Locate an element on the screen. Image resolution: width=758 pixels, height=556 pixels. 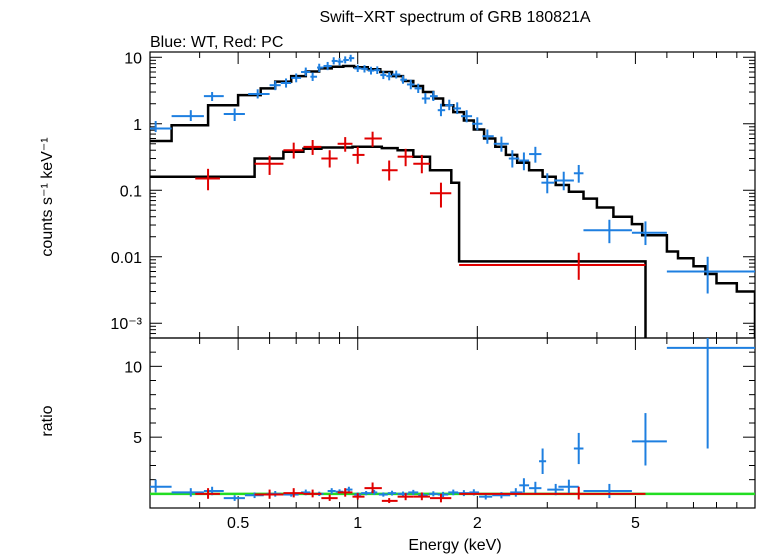
x-tick-label: 1 is located at coordinates (357, 523).